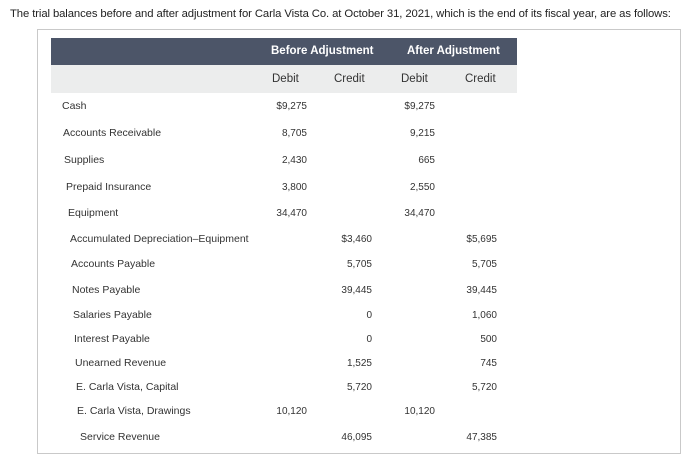 The image size is (700, 459). I want to click on before-credit-value: 46,095, so click(356, 437).